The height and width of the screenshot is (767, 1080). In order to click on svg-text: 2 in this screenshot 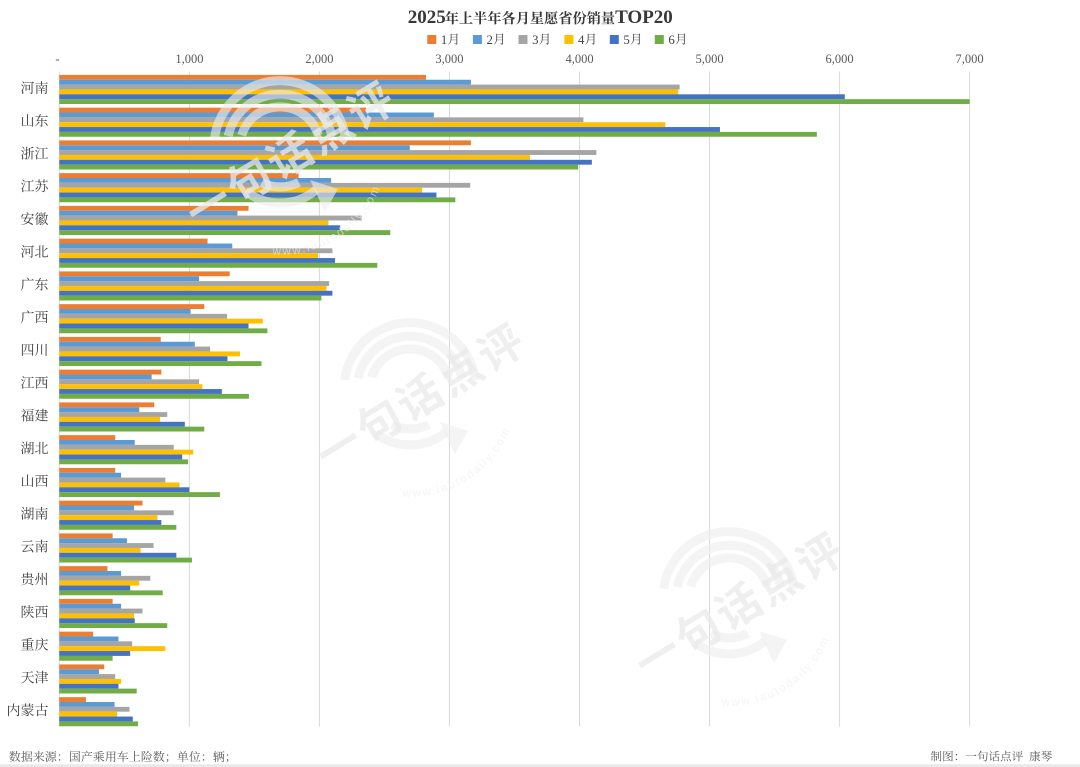, I will do `click(490, 40)`.